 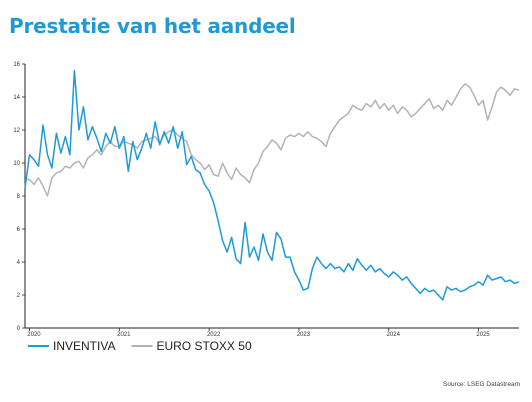 I want to click on x-tick-label: 2025, so click(x=483, y=335).